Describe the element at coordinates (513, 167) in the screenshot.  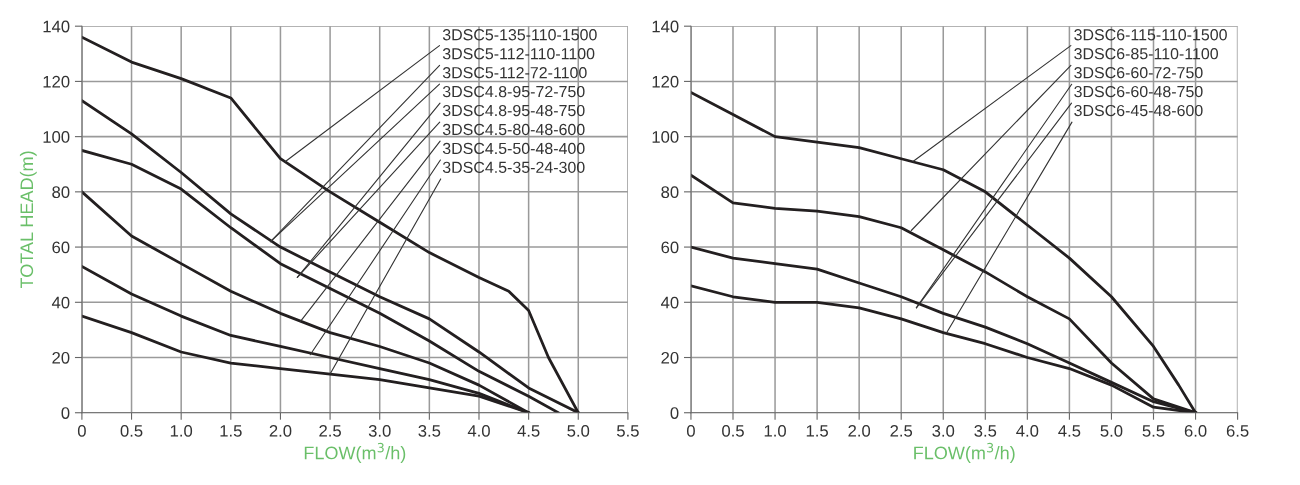
I see `annotation: 3DSC4.5-35-24-300` at that location.